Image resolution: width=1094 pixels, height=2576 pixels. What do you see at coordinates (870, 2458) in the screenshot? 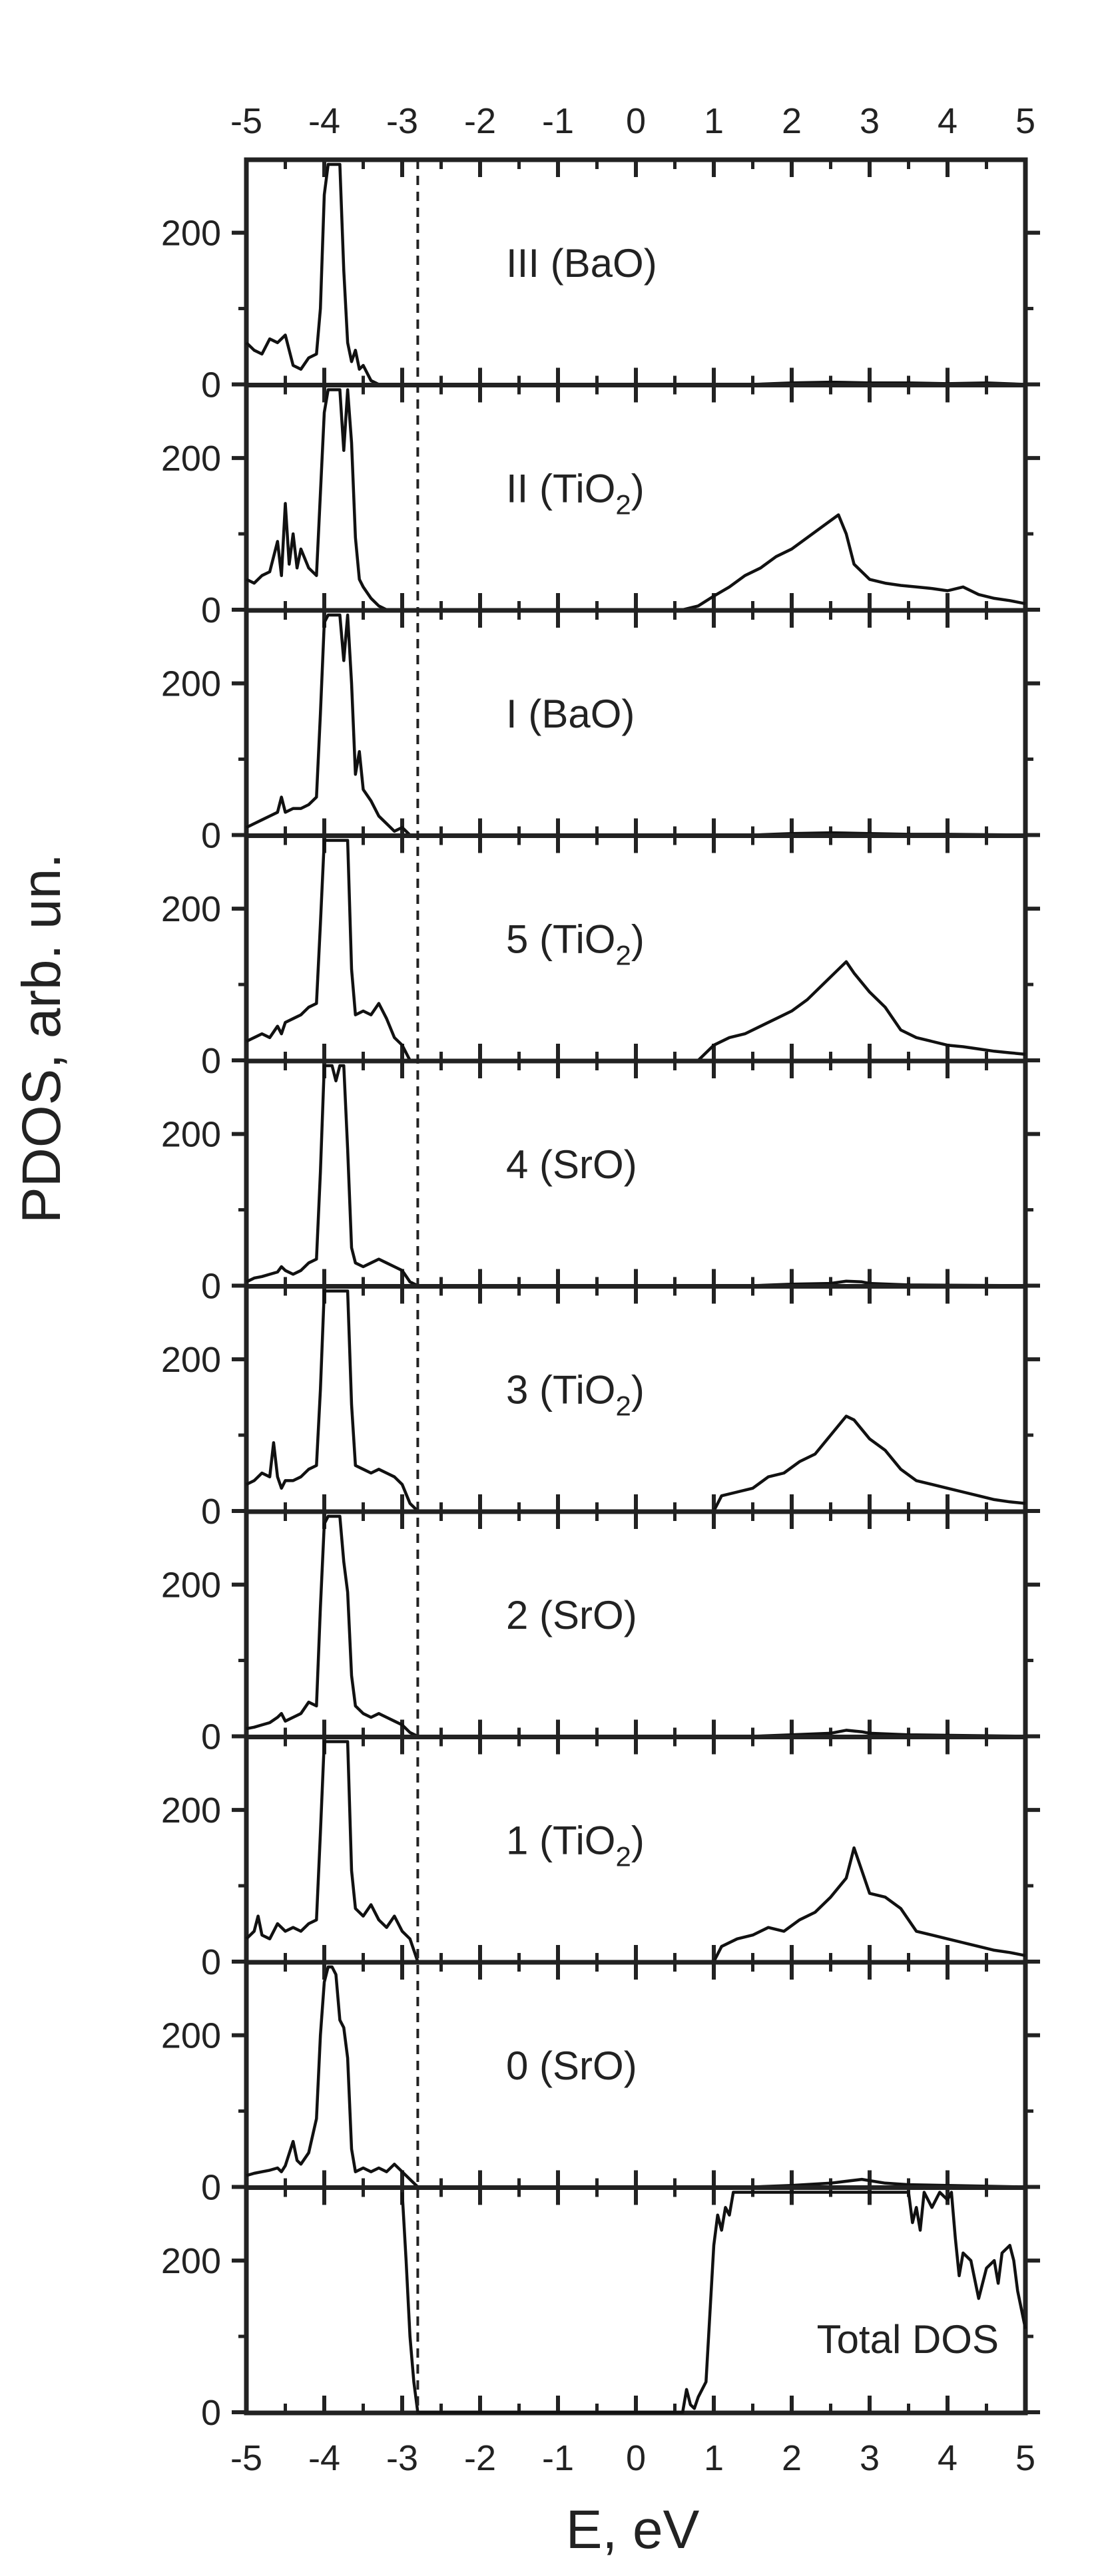
I see `bottom-x-tick-label: 3` at bounding box center [870, 2458].